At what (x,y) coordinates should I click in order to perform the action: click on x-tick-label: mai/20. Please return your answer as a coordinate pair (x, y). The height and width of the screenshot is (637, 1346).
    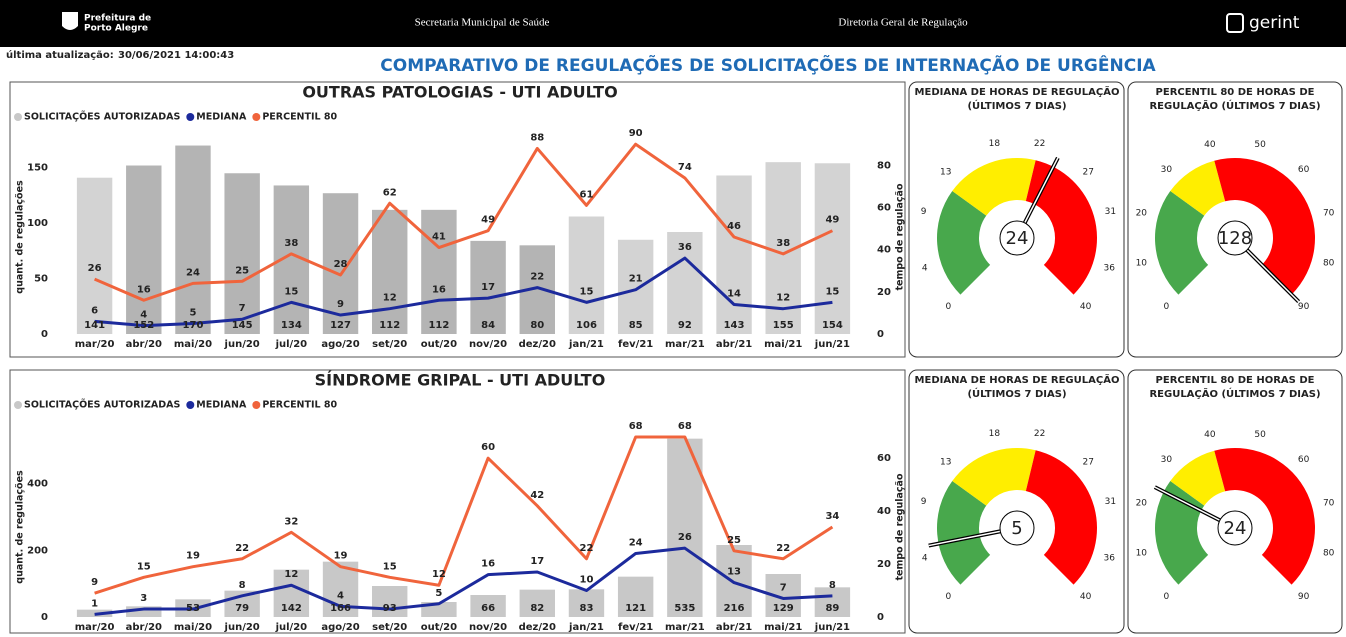
    Looking at the image, I should click on (193, 627).